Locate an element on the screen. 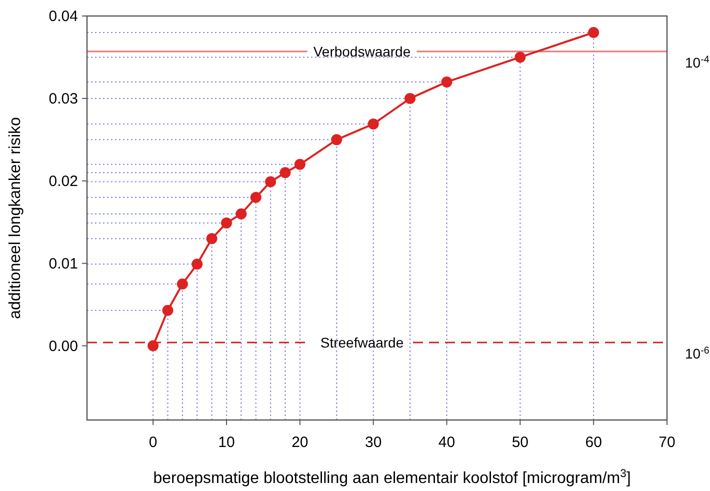 The width and height of the screenshot is (710, 491). y-tick-label: 0.03 is located at coordinates (63, 99).